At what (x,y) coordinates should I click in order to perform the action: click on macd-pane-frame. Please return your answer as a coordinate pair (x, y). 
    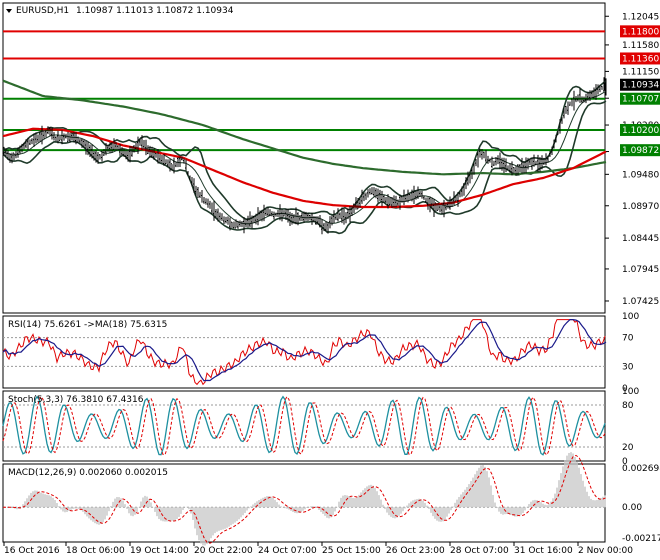
    Looking at the image, I should click on (304, 503).